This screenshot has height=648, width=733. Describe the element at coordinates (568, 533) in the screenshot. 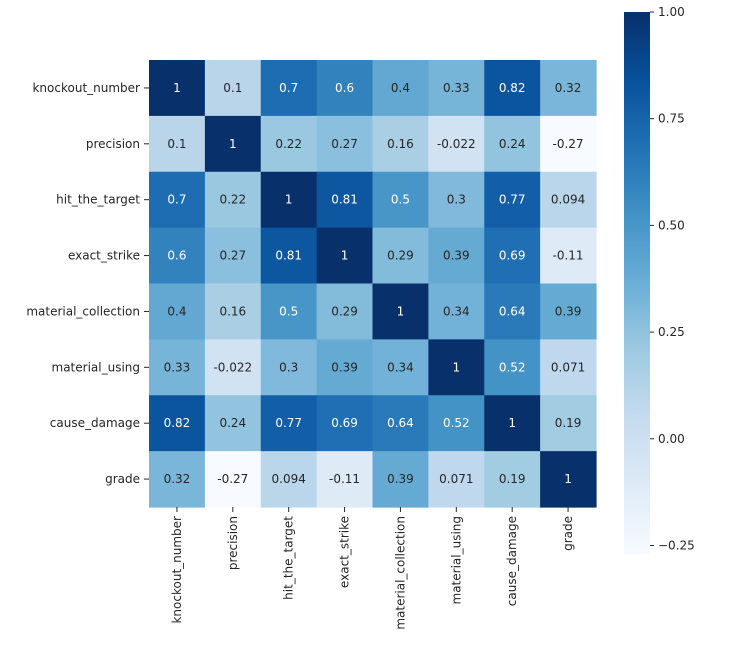

I see `column-label: grade` at that location.